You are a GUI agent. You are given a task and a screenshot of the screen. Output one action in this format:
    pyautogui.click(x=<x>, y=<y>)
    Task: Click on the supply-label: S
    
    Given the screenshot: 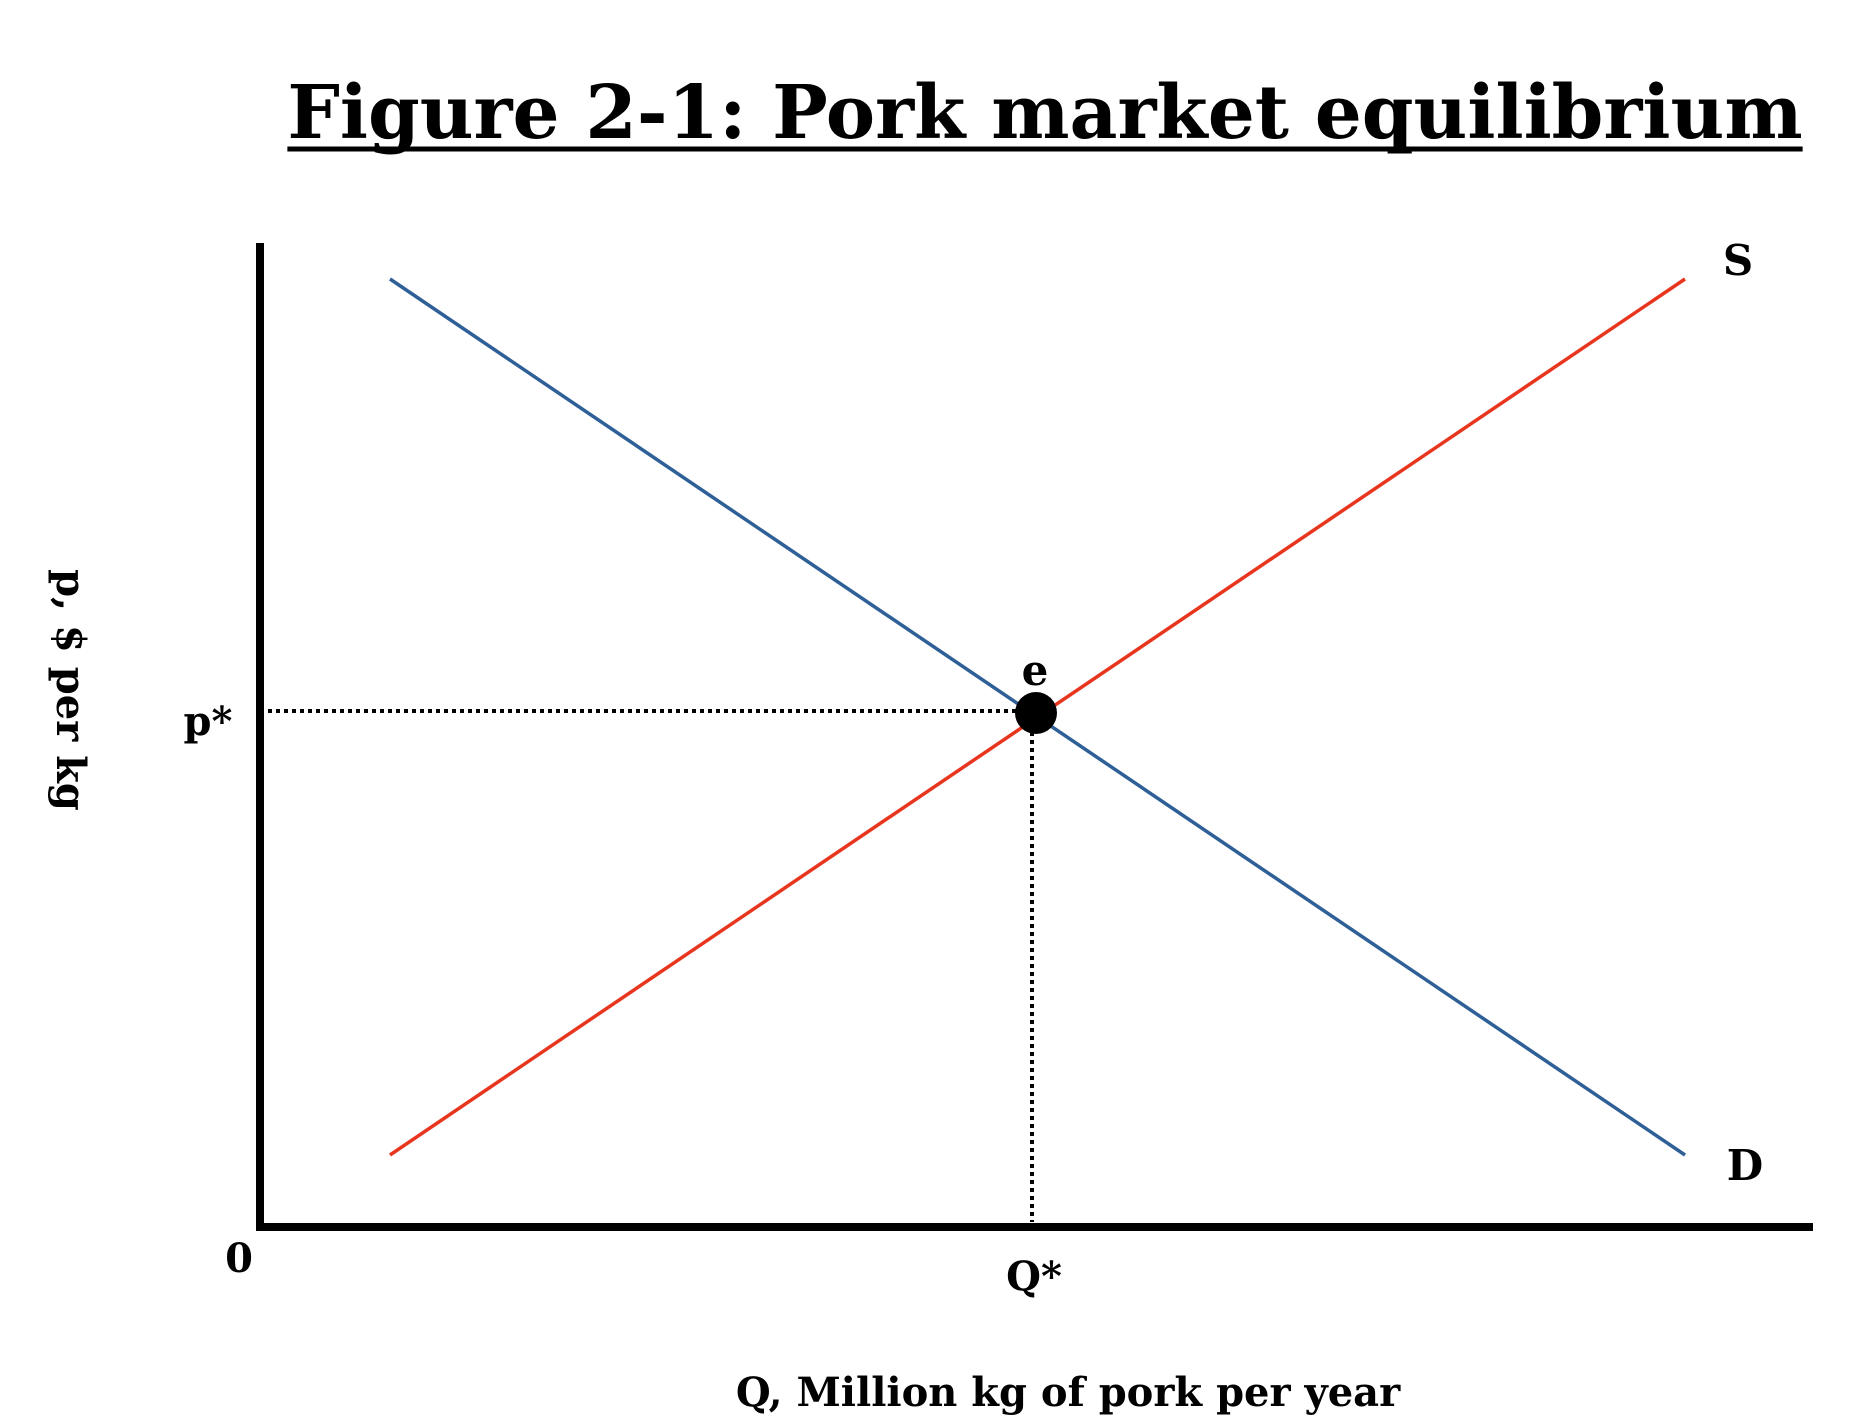 What is the action you would take?
    pyautogui.click(x=1738, y=260)
    